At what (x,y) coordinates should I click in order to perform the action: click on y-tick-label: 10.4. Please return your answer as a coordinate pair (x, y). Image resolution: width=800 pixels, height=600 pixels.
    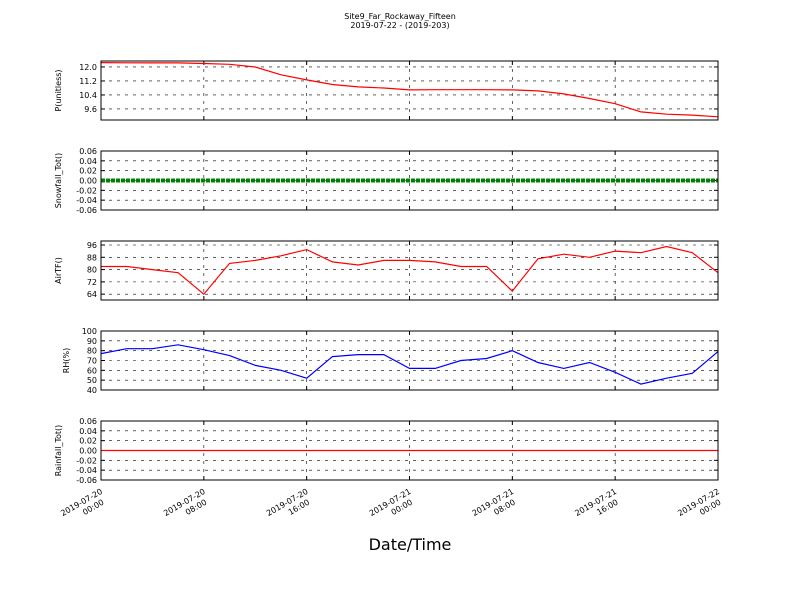
    Looking at the image, I should click on (88, 95).